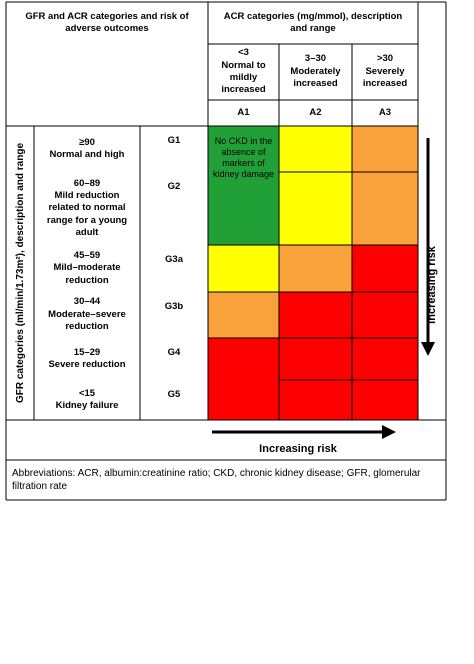 Image resolution: width=474 pixels, height=664 pixels. I want to click on row-code-text: G5, so click(174, 394).